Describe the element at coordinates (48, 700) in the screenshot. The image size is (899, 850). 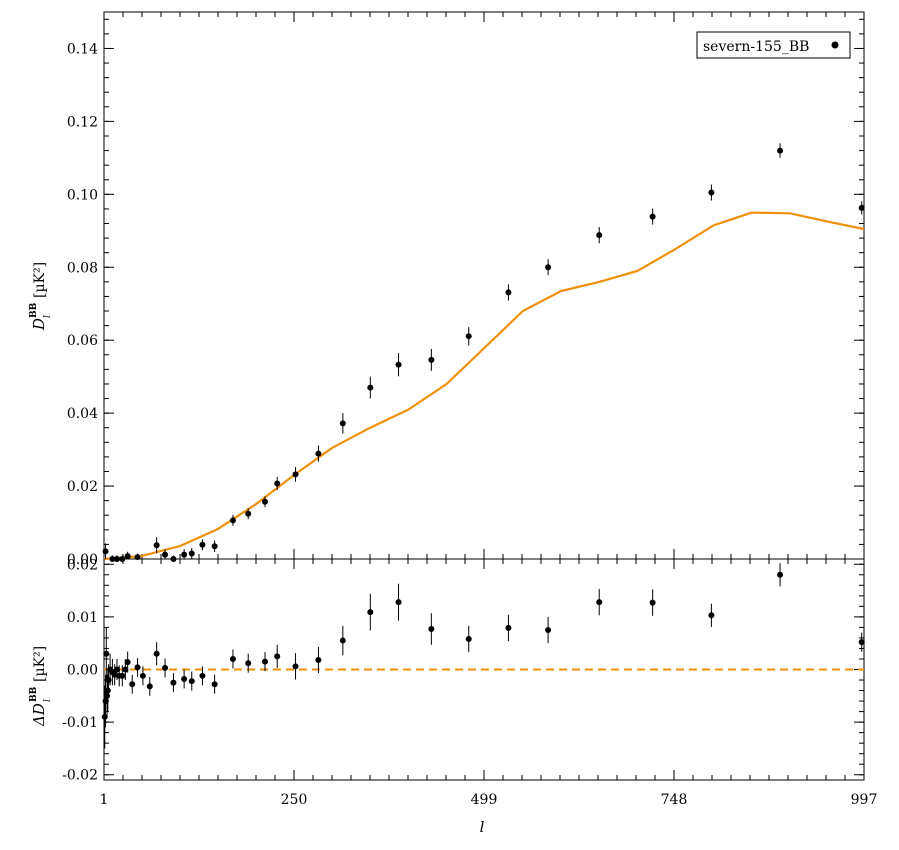
I see `bottom-ylabel-sub: l` at that location.